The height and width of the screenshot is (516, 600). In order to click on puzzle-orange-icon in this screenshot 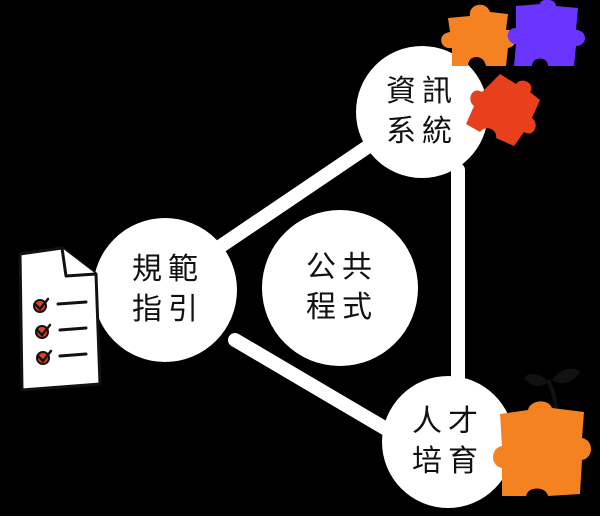, I will do `click(479, 35)`.